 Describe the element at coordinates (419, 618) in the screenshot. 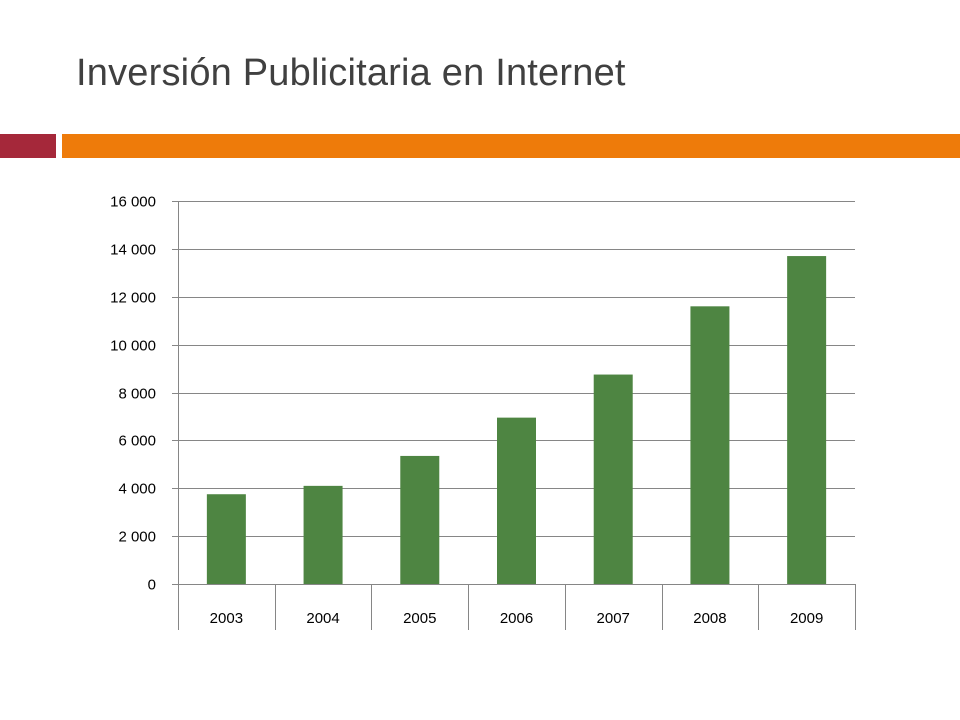

I see `x-tick-label: 2005` at that location.